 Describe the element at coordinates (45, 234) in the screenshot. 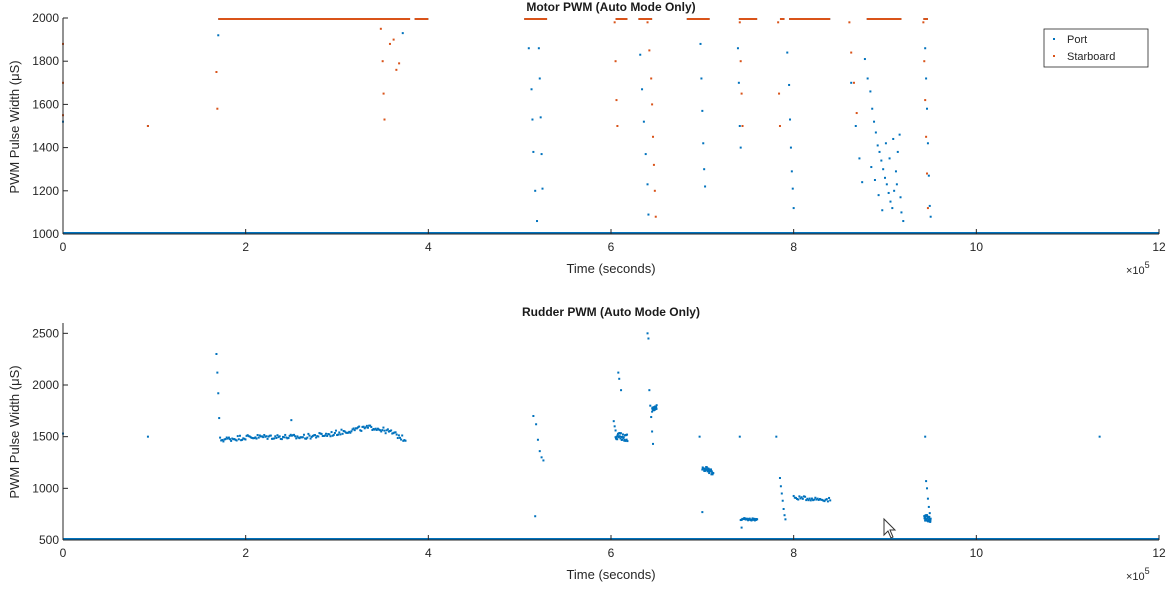

I see `motor-y-tick-label-0: 1000` at that location.